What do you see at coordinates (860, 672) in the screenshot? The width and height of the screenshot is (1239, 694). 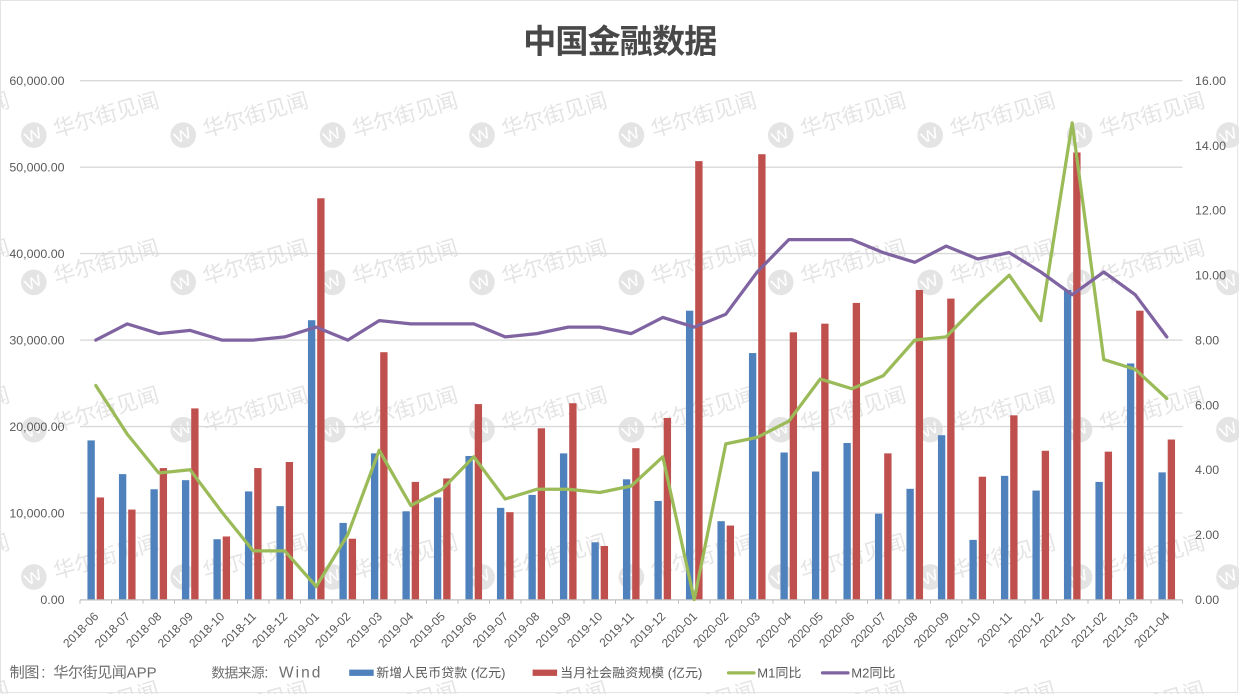 I see `svg-text: M2` at bounding box center [860, 672].